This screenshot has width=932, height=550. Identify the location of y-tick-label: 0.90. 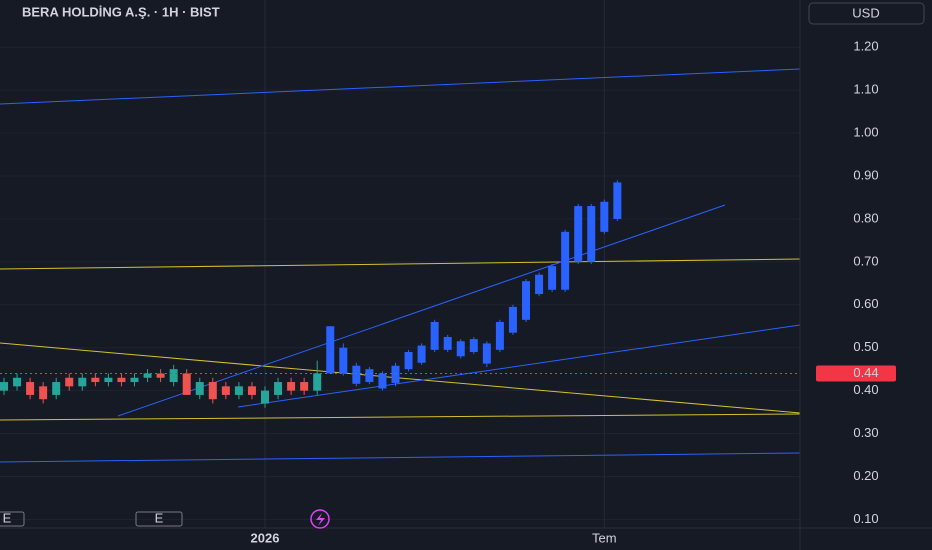
(865, 174).